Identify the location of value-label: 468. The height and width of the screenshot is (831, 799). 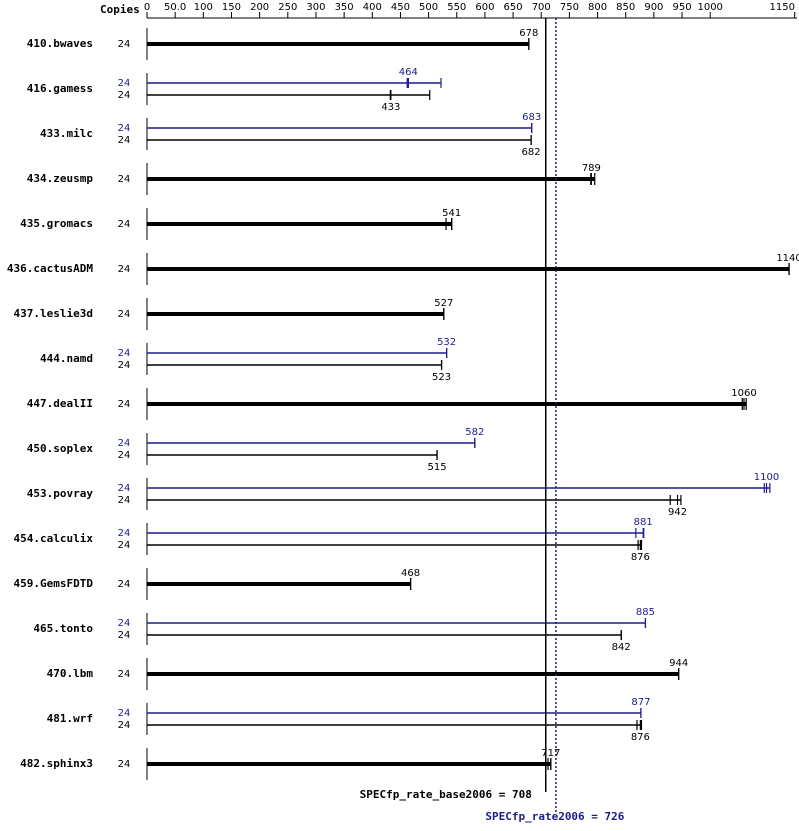
(410, 573).